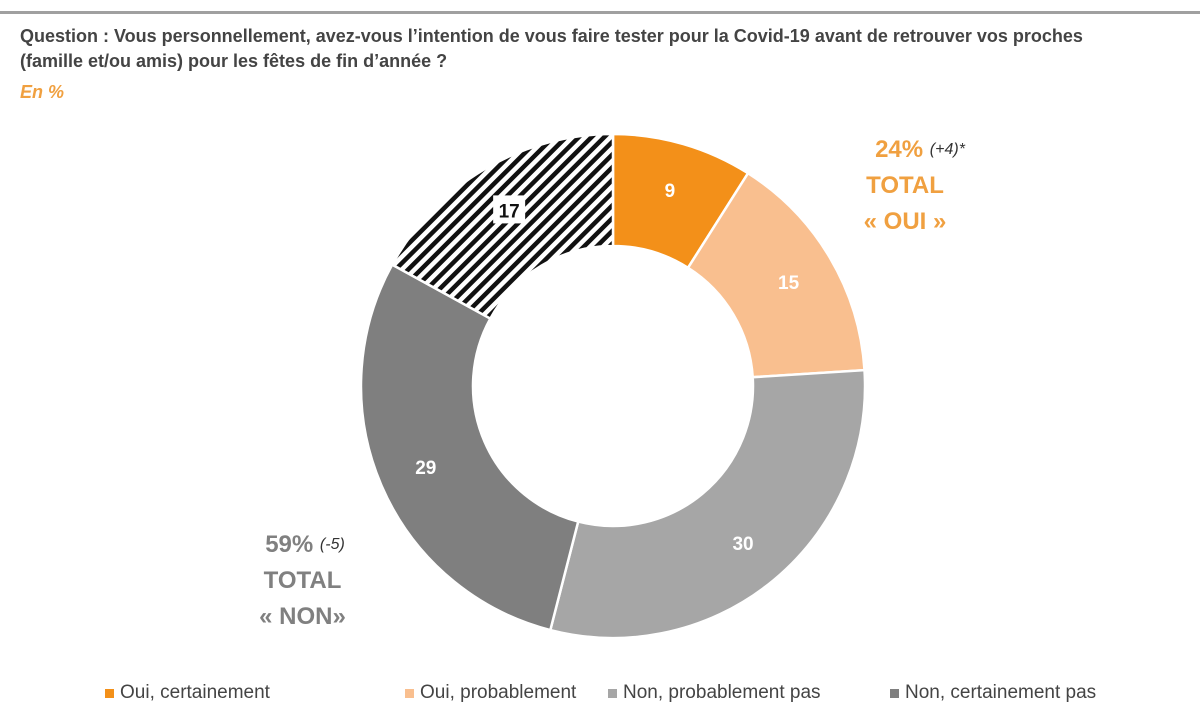 This screenshot has height=727, width=1200. Describe the element at coordinates (905, 185) in the screenshot. I see `total-oui-label: TOTAL` at that location.